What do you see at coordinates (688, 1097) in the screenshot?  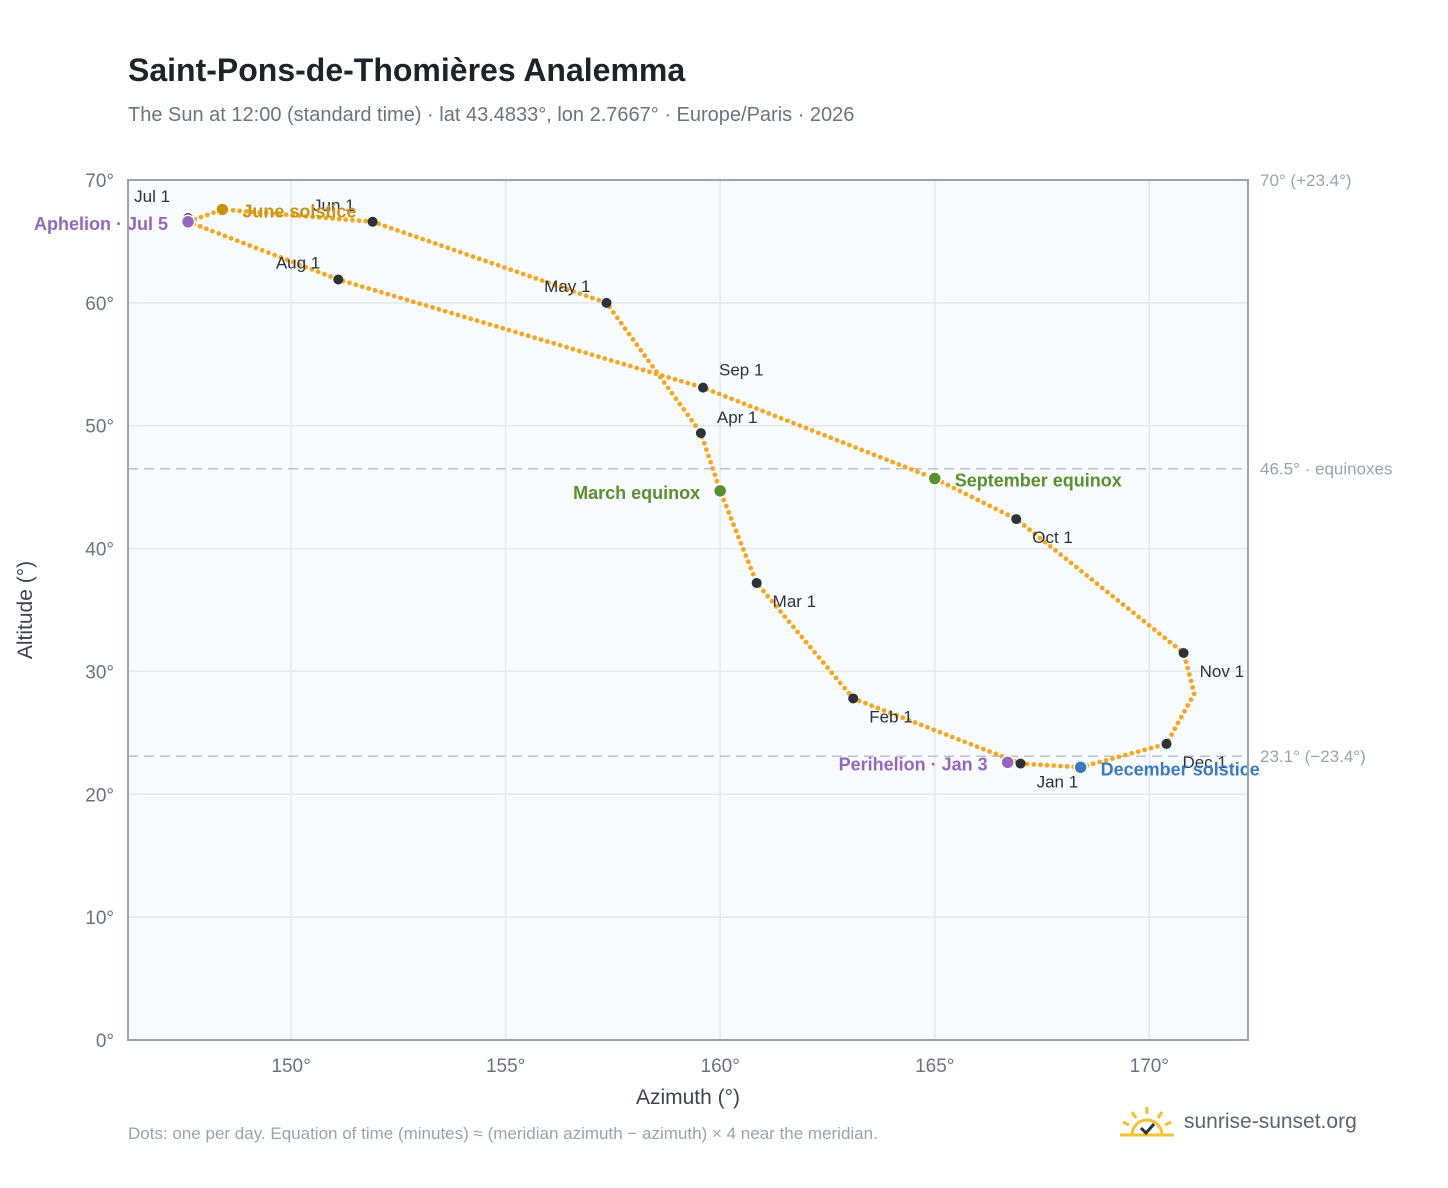 I see `x-axis-label: Azimuth (°)` at bounding box center [688, 1097].